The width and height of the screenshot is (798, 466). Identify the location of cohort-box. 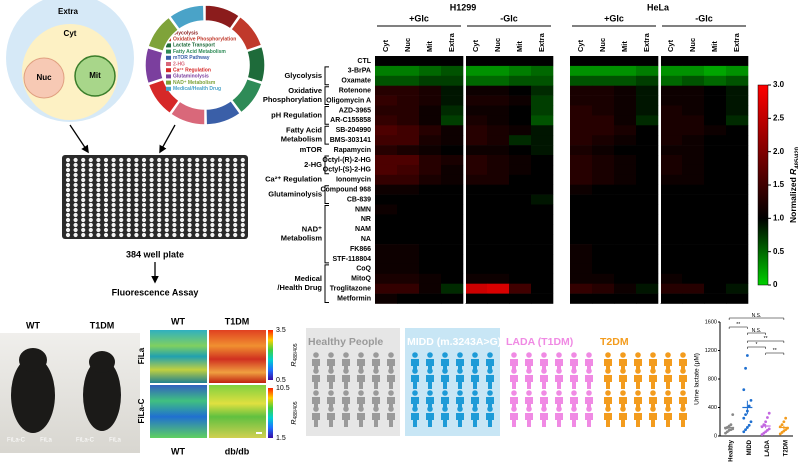
(353, 382).